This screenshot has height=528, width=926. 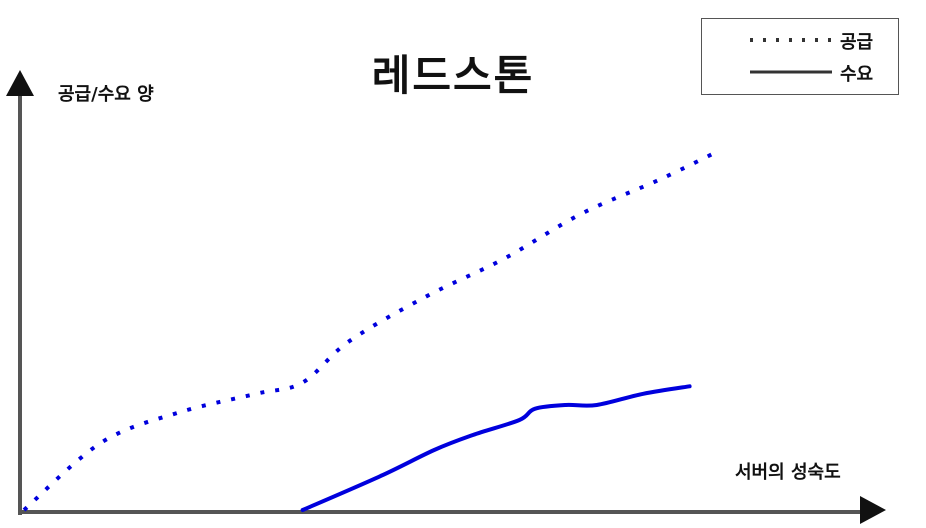 I want to click on legend-swatch-demand, so click(x=791, y=72).